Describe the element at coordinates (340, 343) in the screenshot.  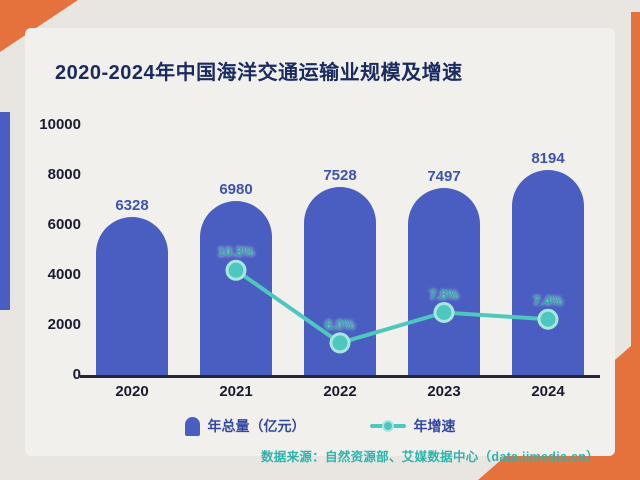
I see `growth-point-2022` at that location.